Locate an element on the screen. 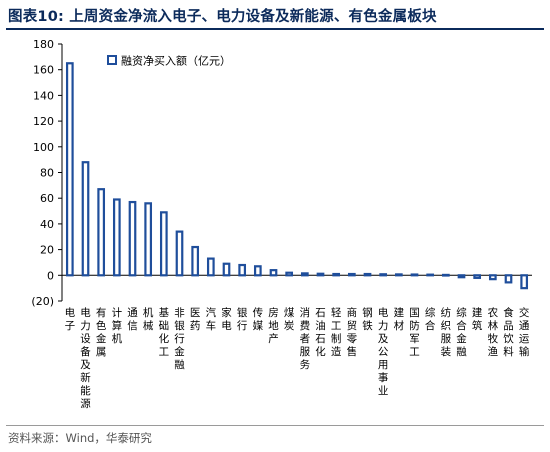 This screenshot has height=452, width=550. y-tick-label: 80 is located at coordinates (47, 173).